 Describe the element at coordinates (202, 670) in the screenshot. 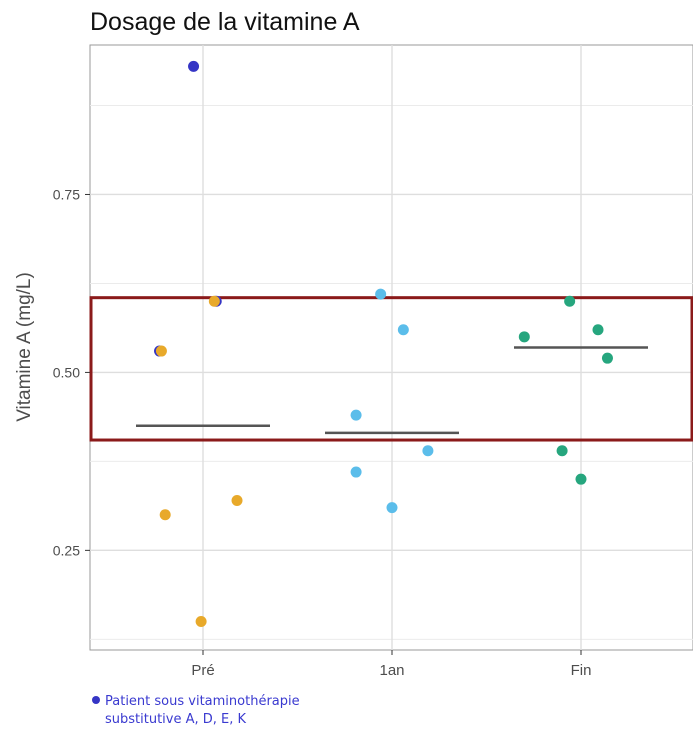

I see `x-tick-label: Pré` at that location.